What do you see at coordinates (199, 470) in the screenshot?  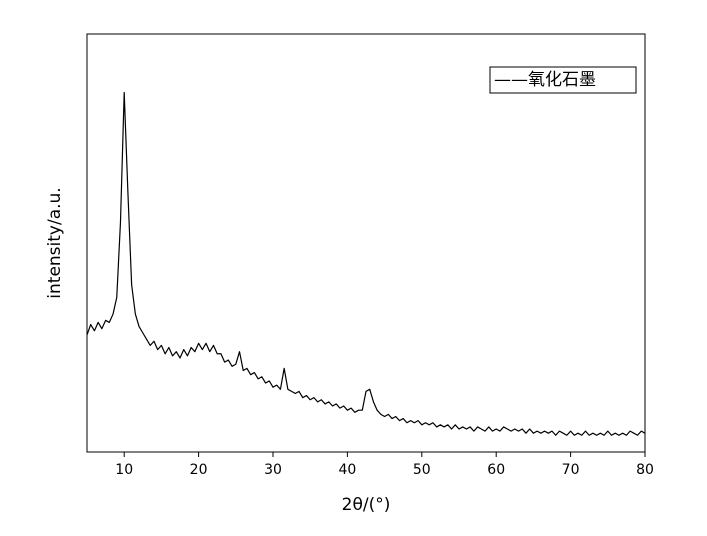 I see `x-tick-label: 20` at bounding box center [199, 470].